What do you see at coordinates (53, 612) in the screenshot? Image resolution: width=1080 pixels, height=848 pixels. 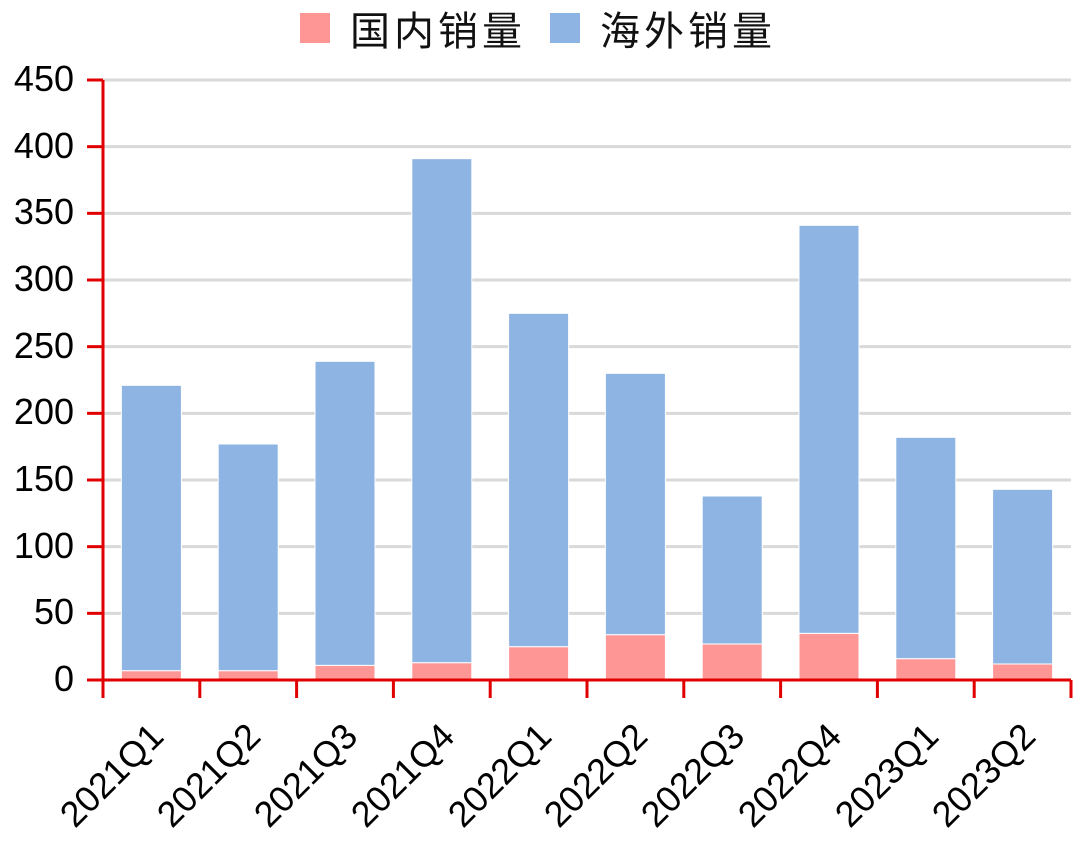 I see `y-tick-label: 50` at bounding box center [53, 612].